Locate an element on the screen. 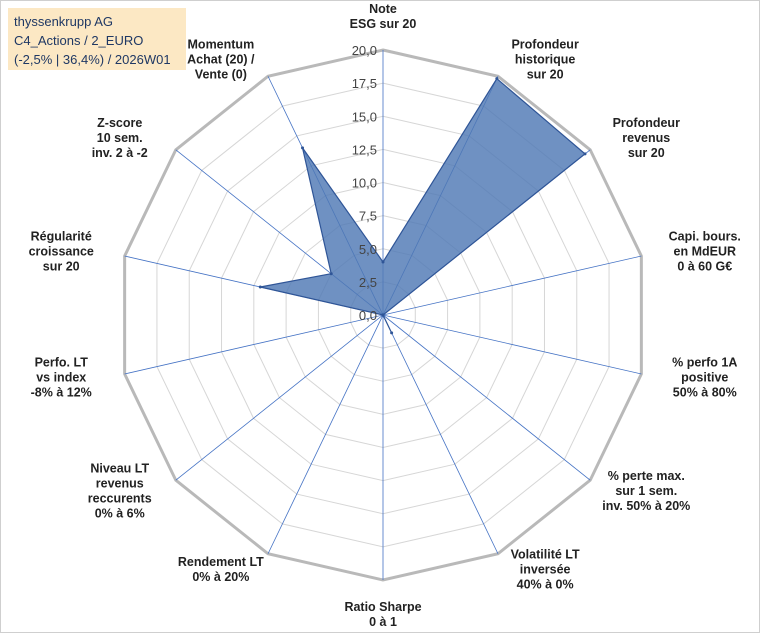 This screenshot has height=633, width=760. axis-label: % perte max. is located at coordinates (646, 476).